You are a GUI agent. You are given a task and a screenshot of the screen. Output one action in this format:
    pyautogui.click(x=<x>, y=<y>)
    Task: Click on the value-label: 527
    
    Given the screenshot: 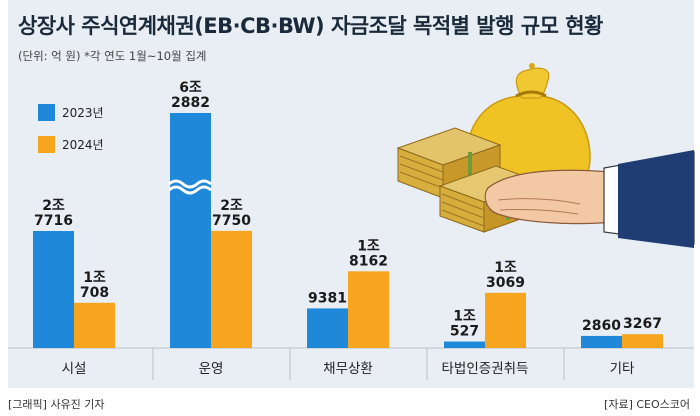 What is the action you would take?
    pyautogui.click(x=464, y=332)
    